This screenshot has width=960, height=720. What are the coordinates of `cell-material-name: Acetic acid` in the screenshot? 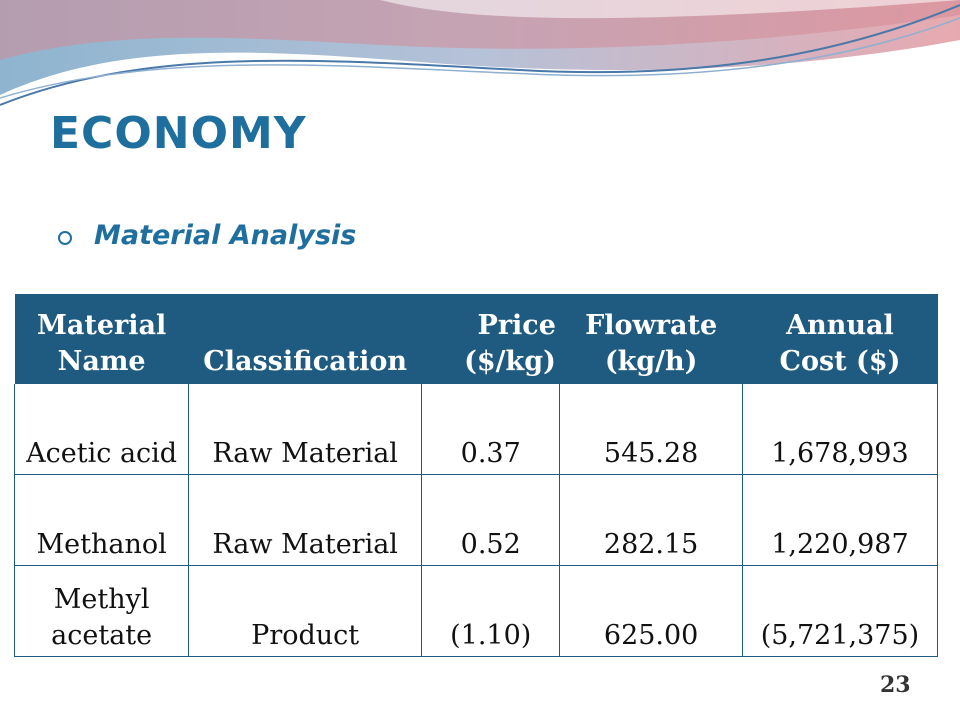 It's located at (101, 429).